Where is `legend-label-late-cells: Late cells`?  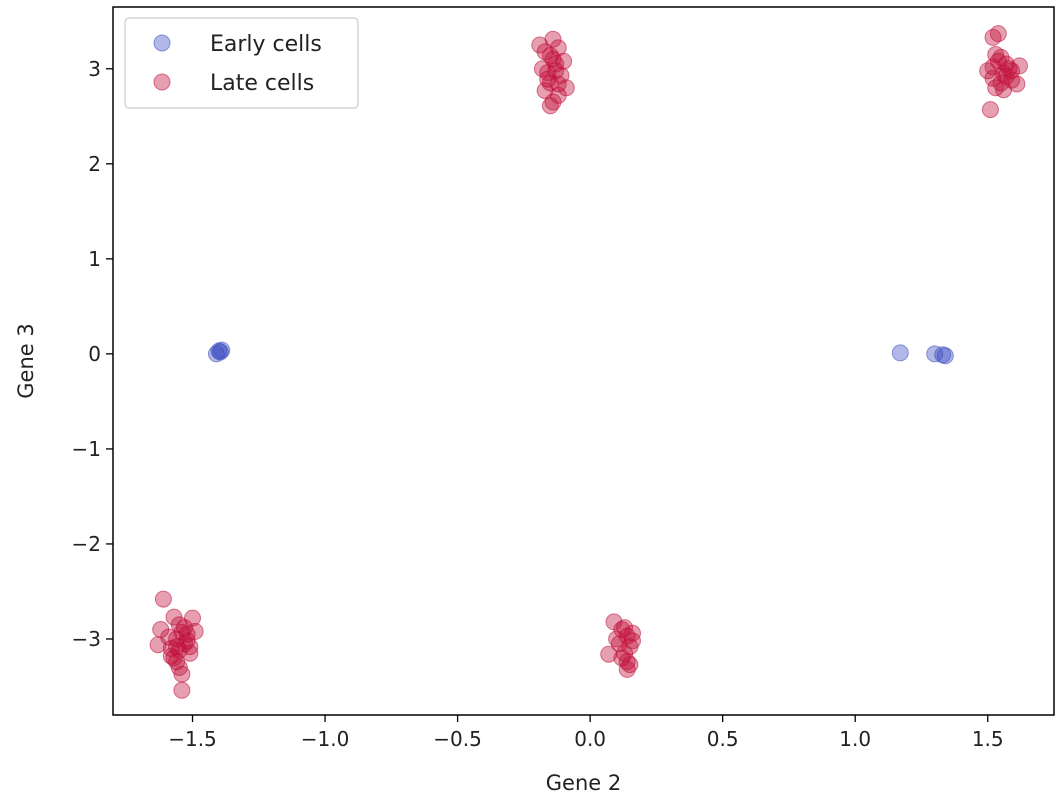 legend-label-late-cells: Late cells is located at coordinates (262, 83).